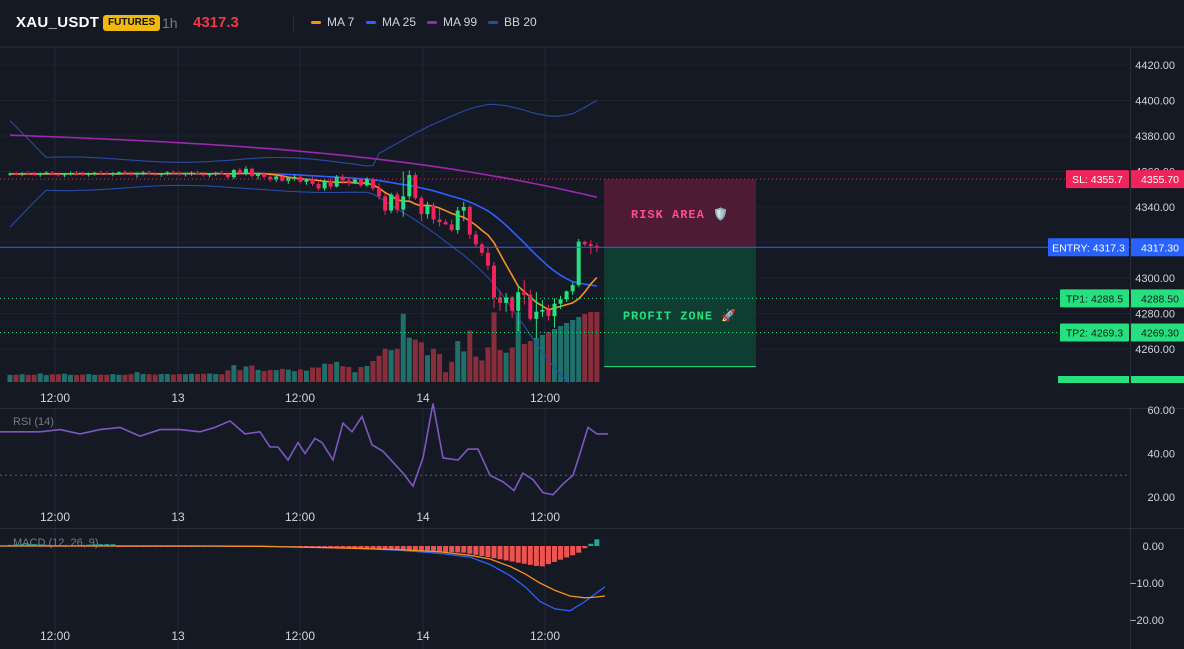 The image size is (1184, 649). What do you see at coordinates (452, 22) in the screenshot?
I see `legend-ma99: MA 99` at bounding box center [452, 22].